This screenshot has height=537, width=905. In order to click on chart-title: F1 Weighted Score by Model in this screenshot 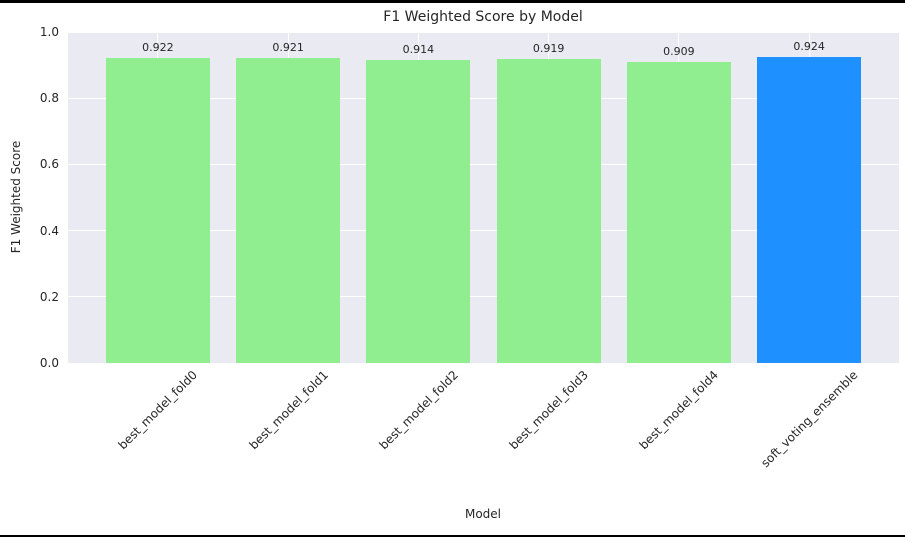, I will do `click(483, 17)`.